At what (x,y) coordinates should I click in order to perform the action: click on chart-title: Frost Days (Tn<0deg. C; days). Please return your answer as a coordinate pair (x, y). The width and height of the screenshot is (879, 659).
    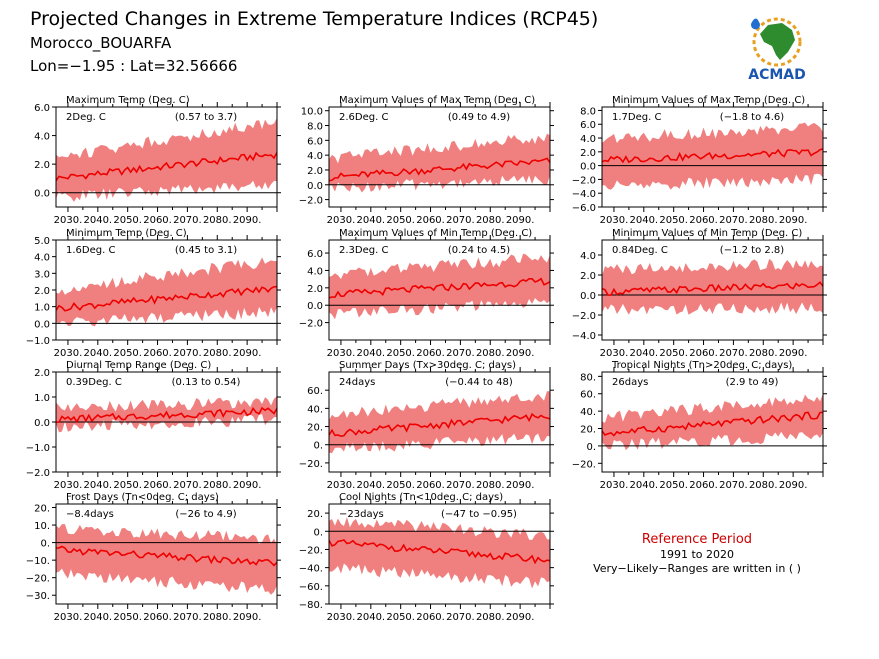
    Looking at the image, I should click on (142, 497).